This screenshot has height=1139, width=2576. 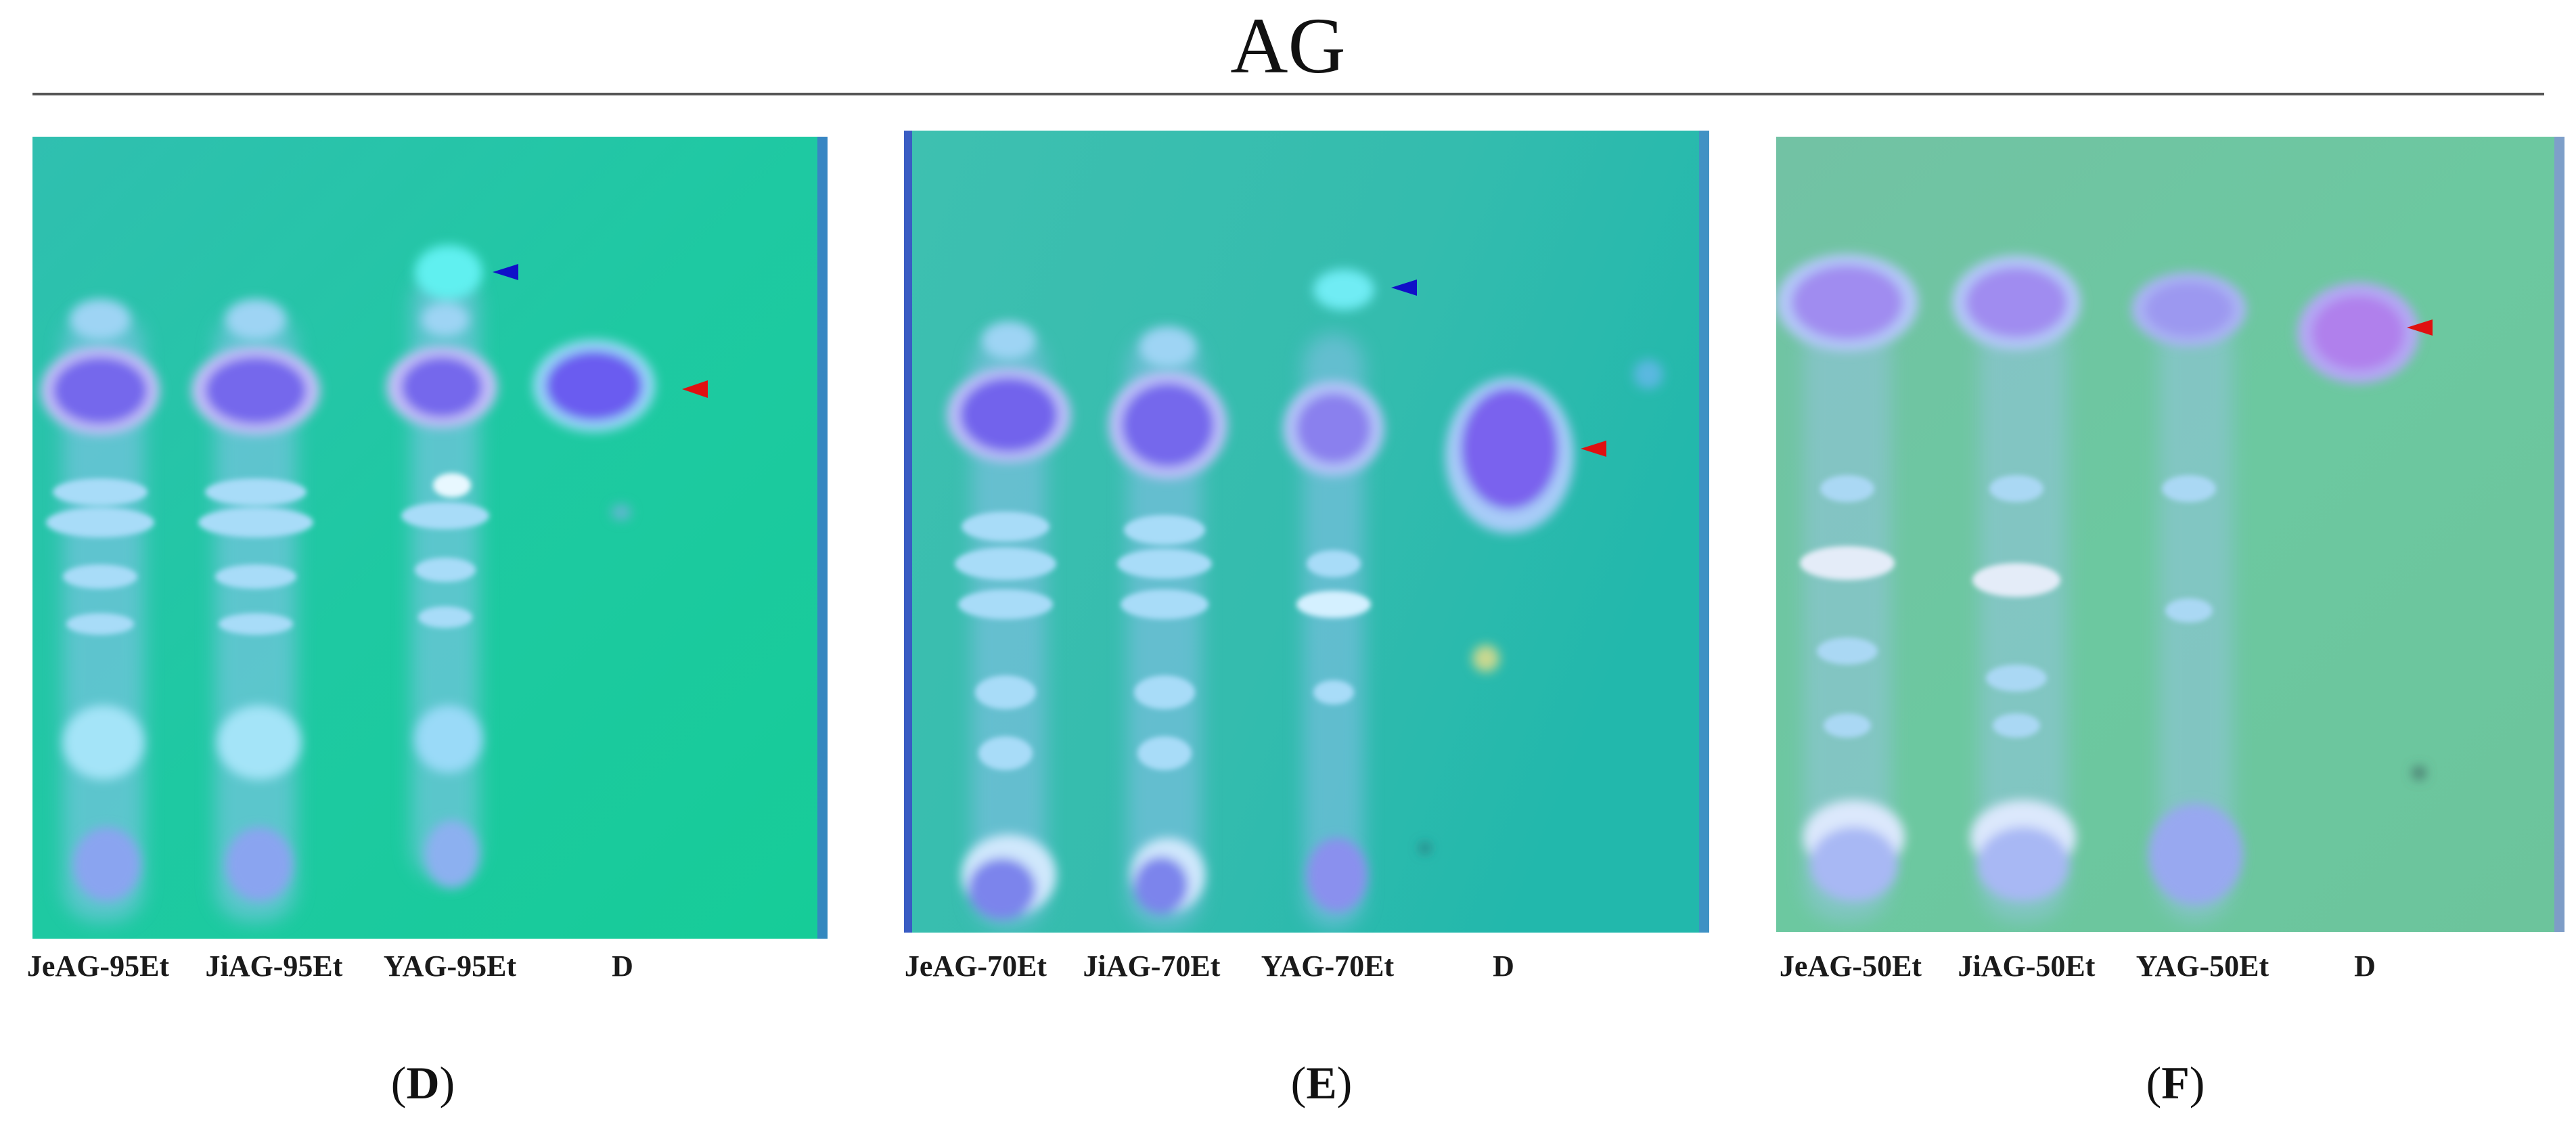 I want to click on lane-label-d-2: JiAG-95Et, so click(x=274, y=967).